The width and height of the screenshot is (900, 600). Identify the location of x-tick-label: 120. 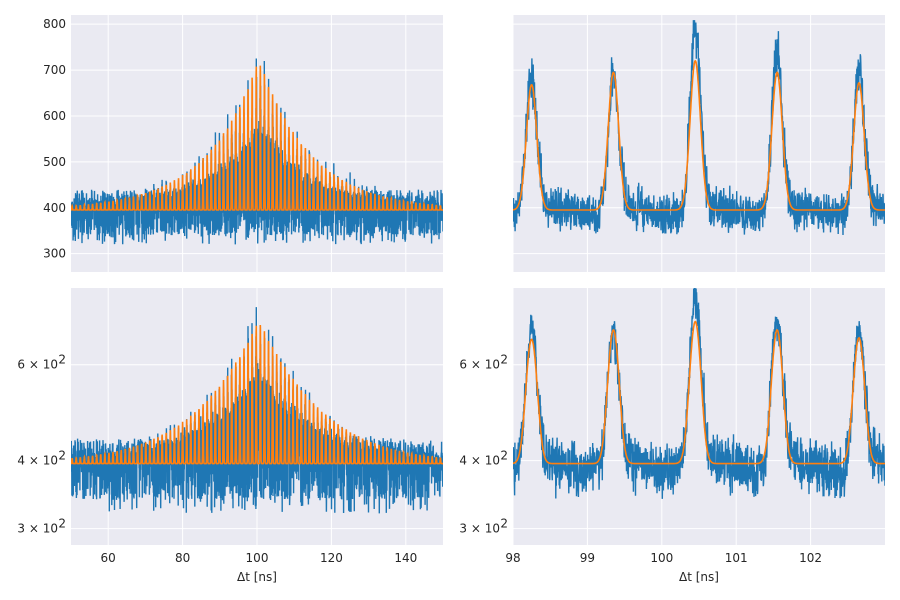
(331, 558).